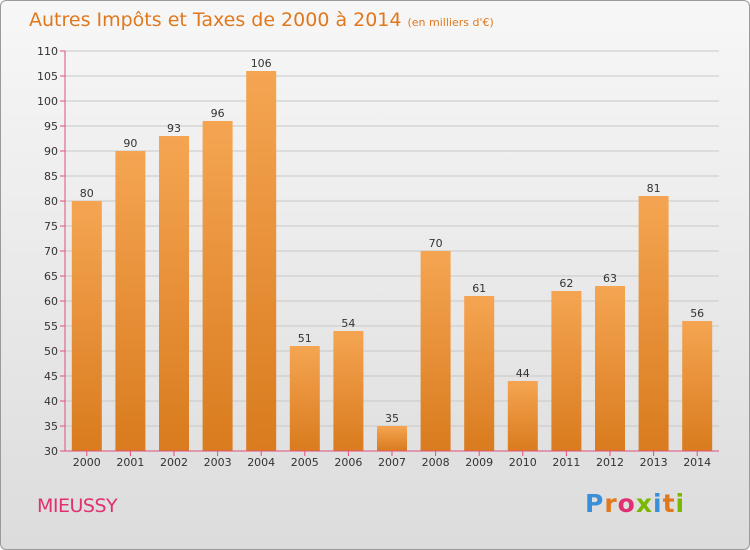  I want to click on bar-value-label: 106, so click(261, 63).